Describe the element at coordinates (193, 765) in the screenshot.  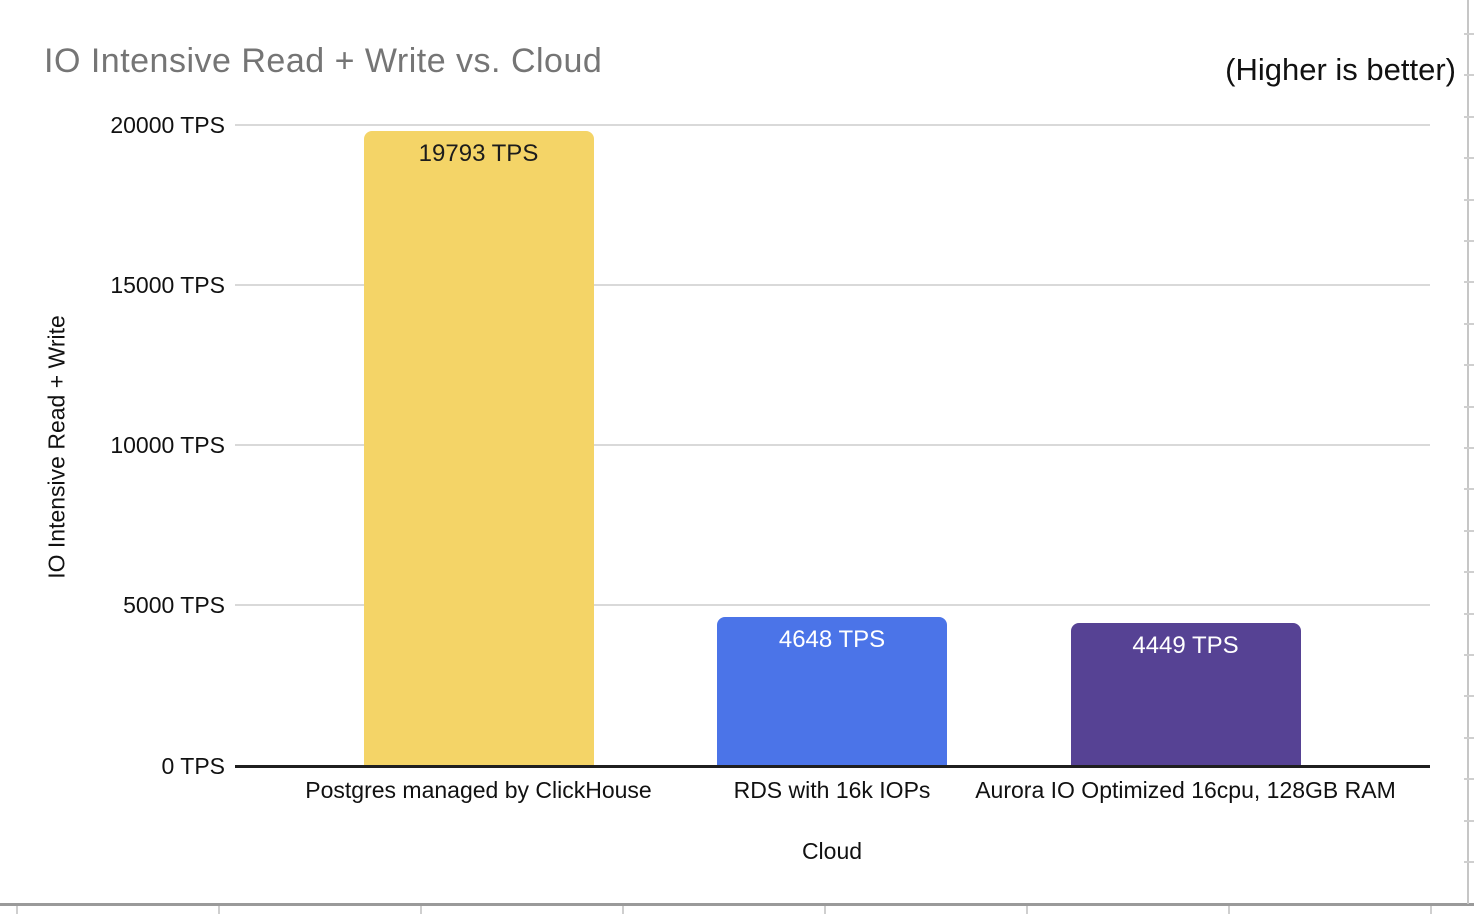
I see `y-tick-label: 0 TPS` at that location.